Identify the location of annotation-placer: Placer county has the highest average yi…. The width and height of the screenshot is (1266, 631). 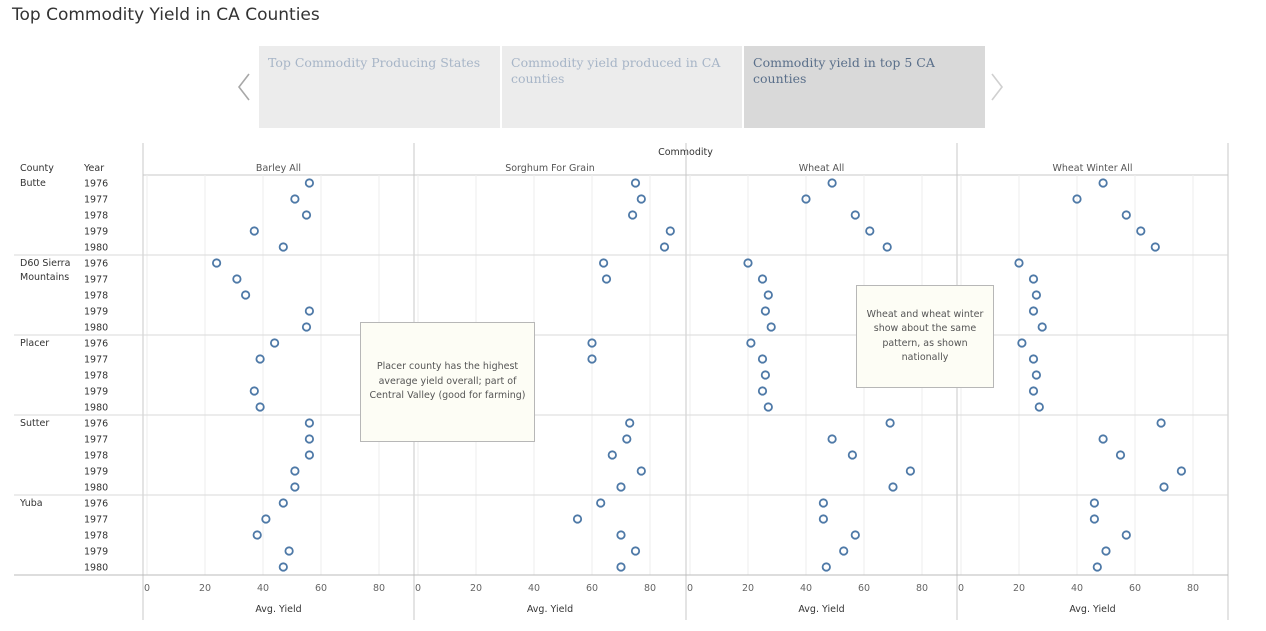
(447, 382).